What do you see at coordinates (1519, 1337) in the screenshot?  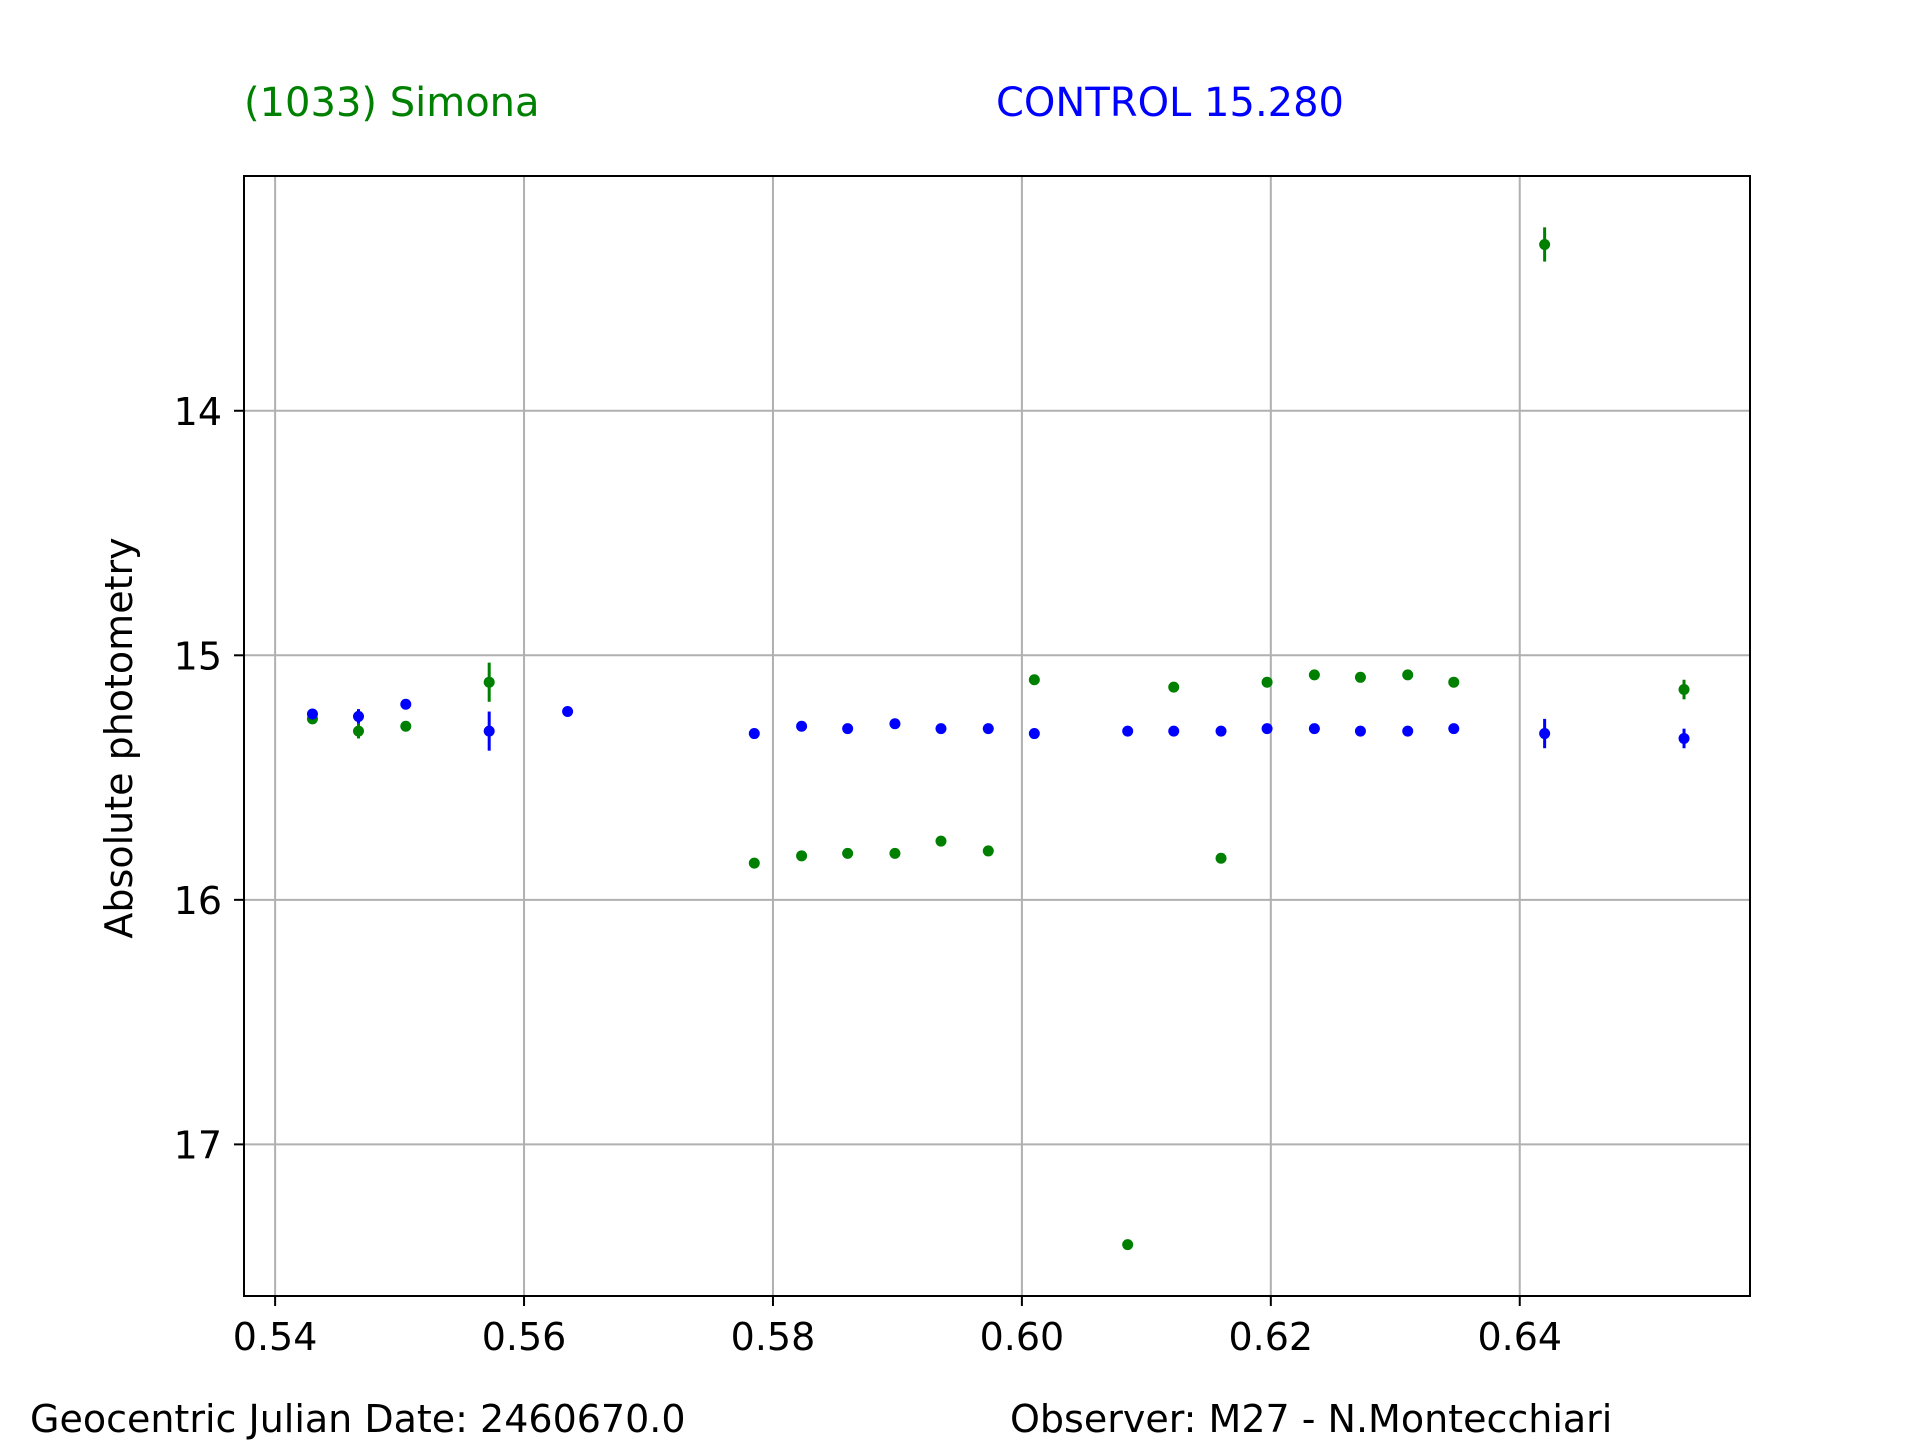 I see `x-tick-label: 0.64` at bounding box center [1519, 1337].